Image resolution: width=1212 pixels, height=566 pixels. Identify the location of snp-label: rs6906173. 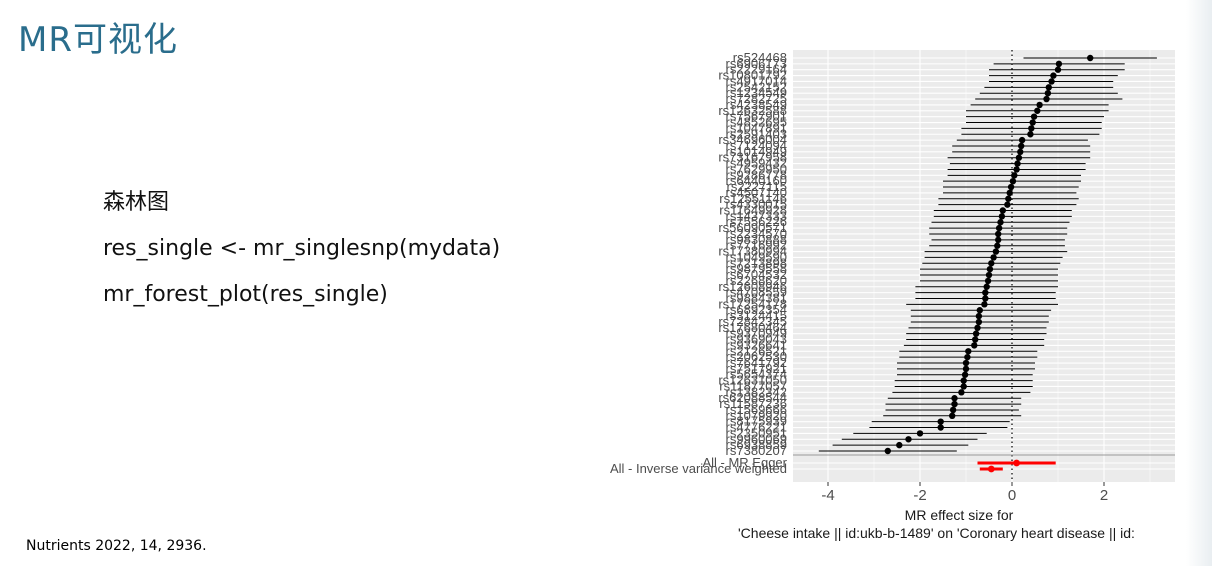
(756, 63).